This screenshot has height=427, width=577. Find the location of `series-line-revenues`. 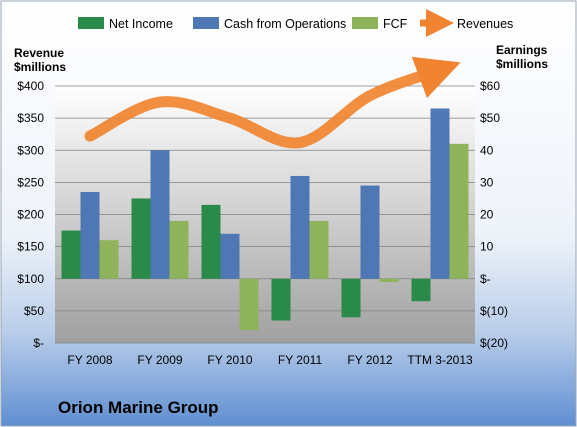

series-line-revenues is located at coordinates (272, 102).